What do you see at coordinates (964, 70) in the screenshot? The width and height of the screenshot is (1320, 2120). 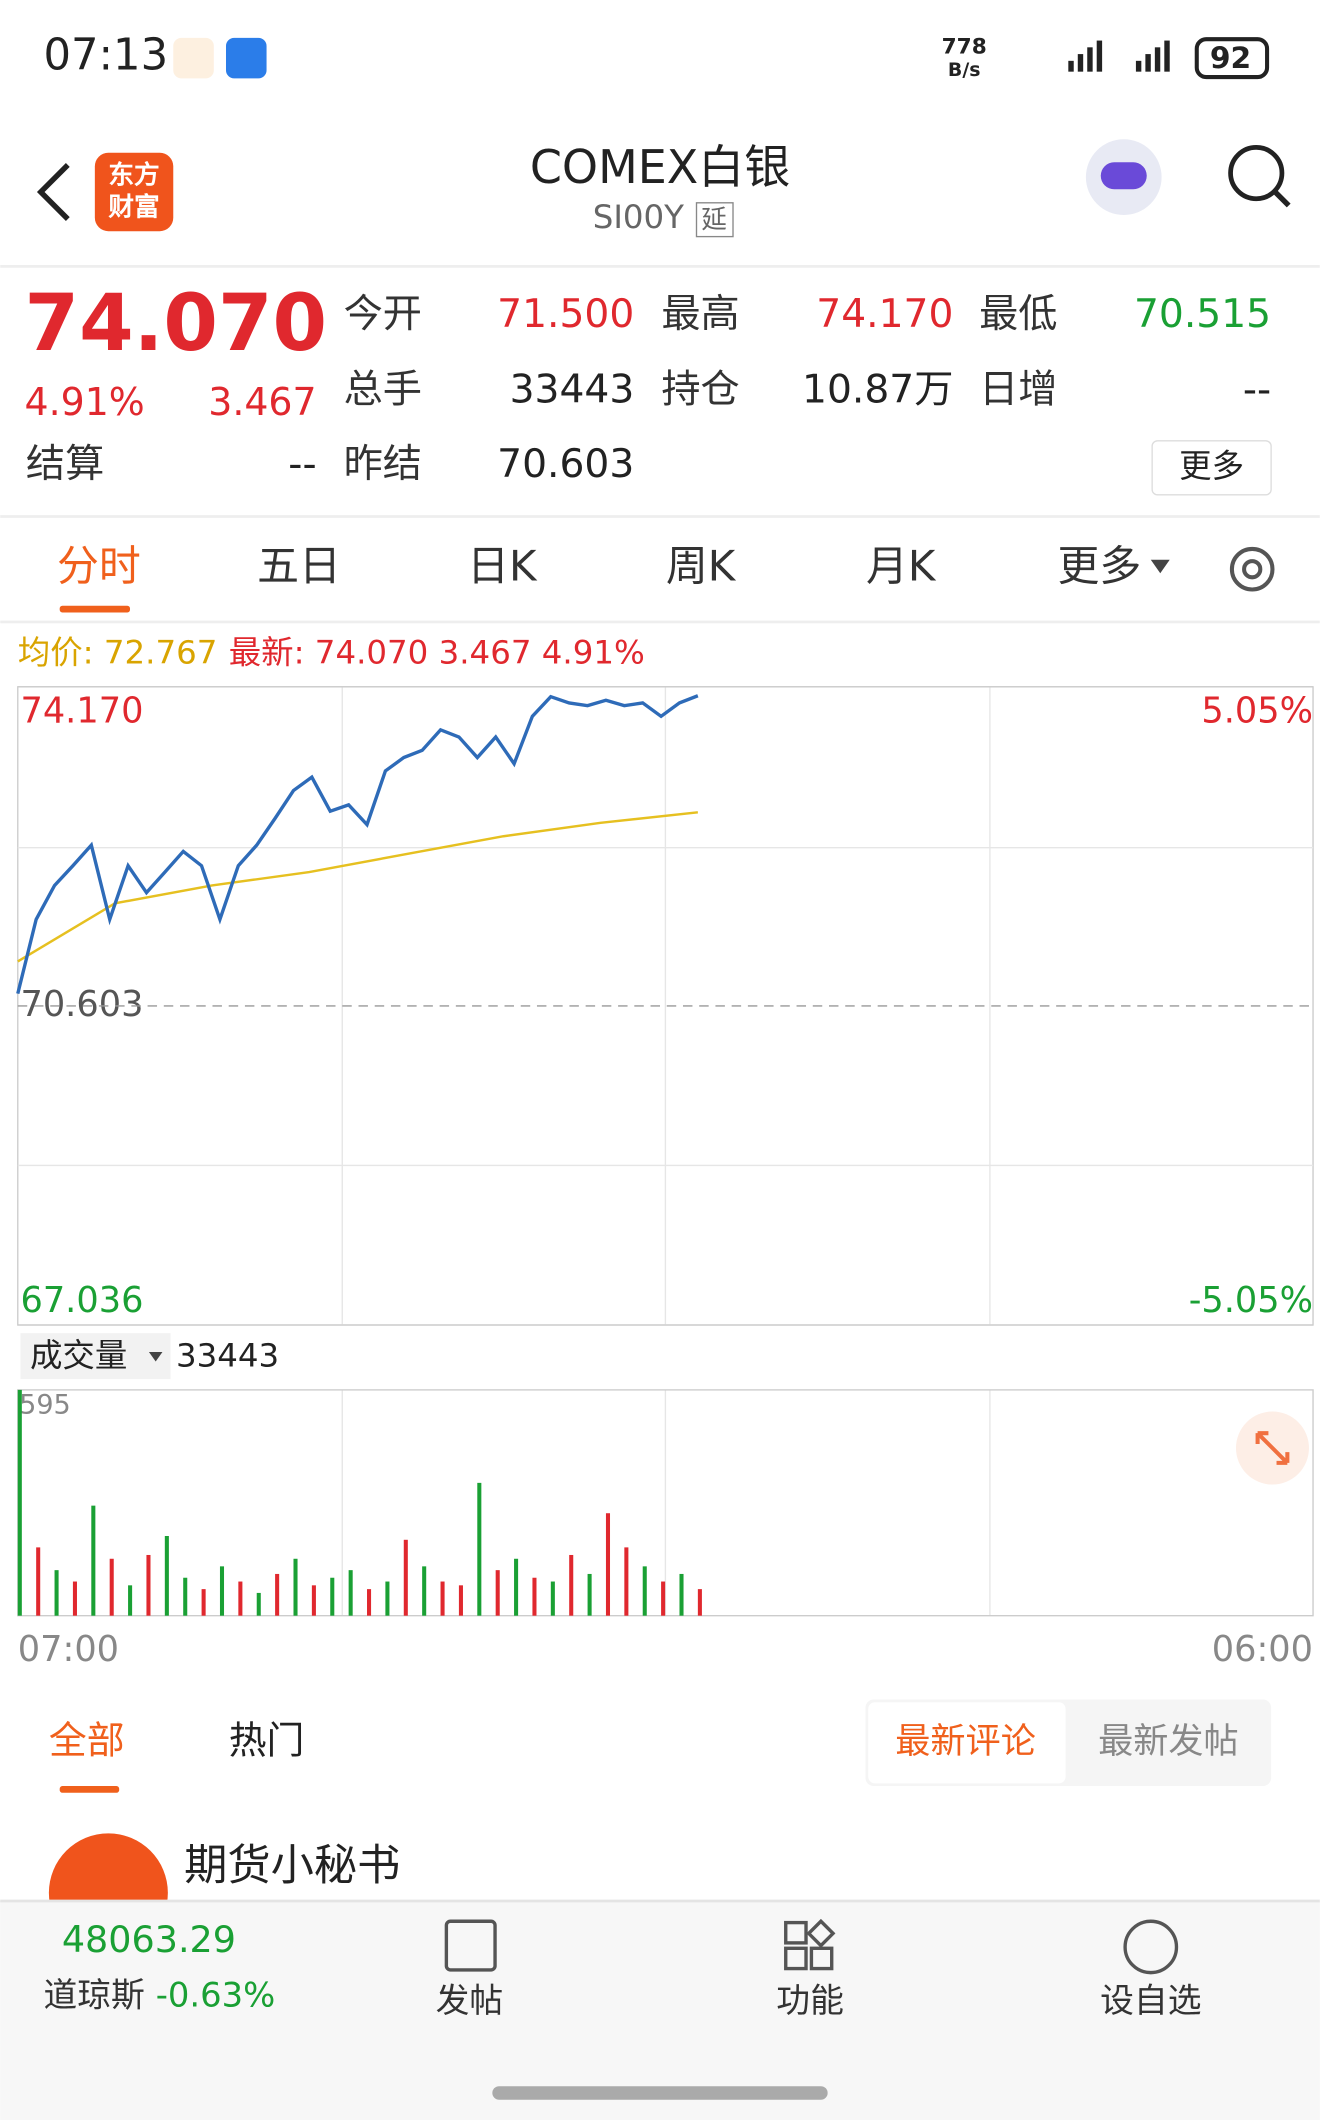 I see `net-unit: B/s` at bounding box center [964, 70].